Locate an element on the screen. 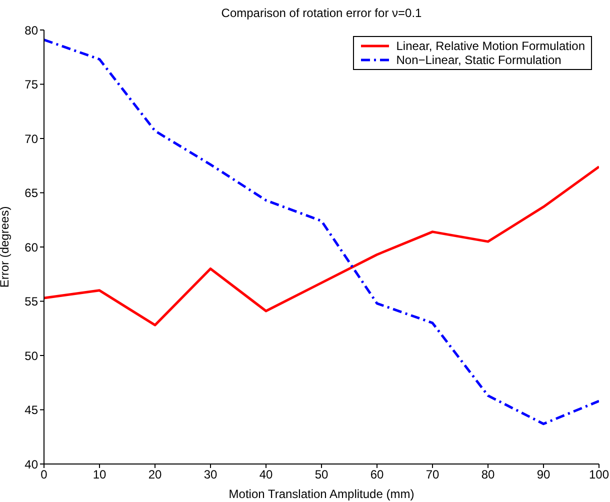 The height and width of the screenshot is (502, 610). x-tick-label: 60 is located at coordinates (377, 475).